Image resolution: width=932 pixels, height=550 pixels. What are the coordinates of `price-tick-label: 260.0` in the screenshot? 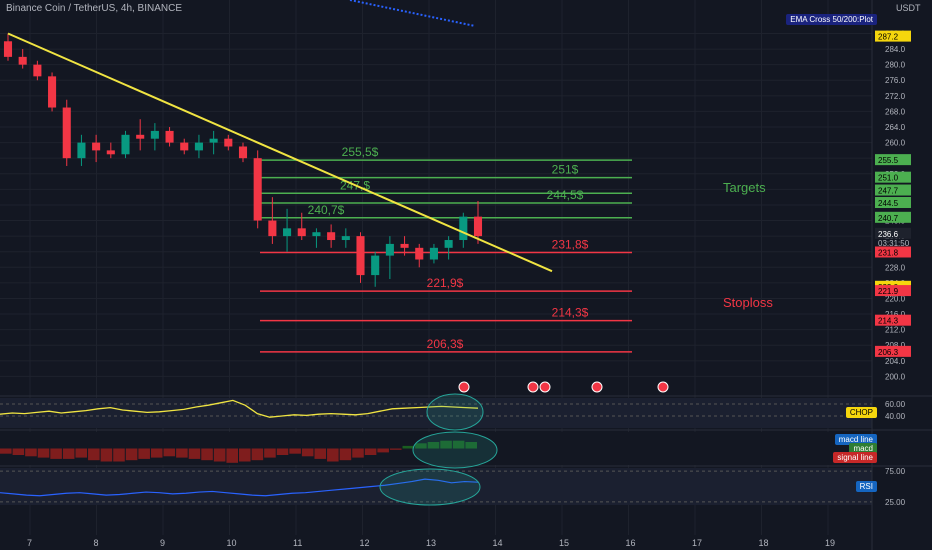 It's located at (895, 143).